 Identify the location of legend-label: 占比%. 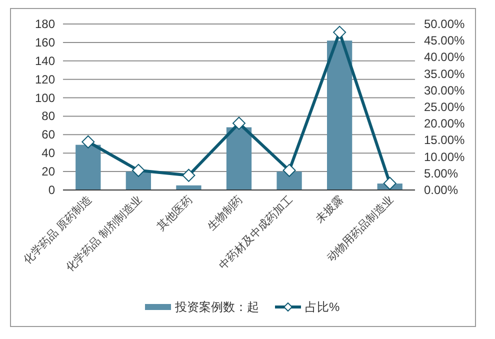
(322, 307).